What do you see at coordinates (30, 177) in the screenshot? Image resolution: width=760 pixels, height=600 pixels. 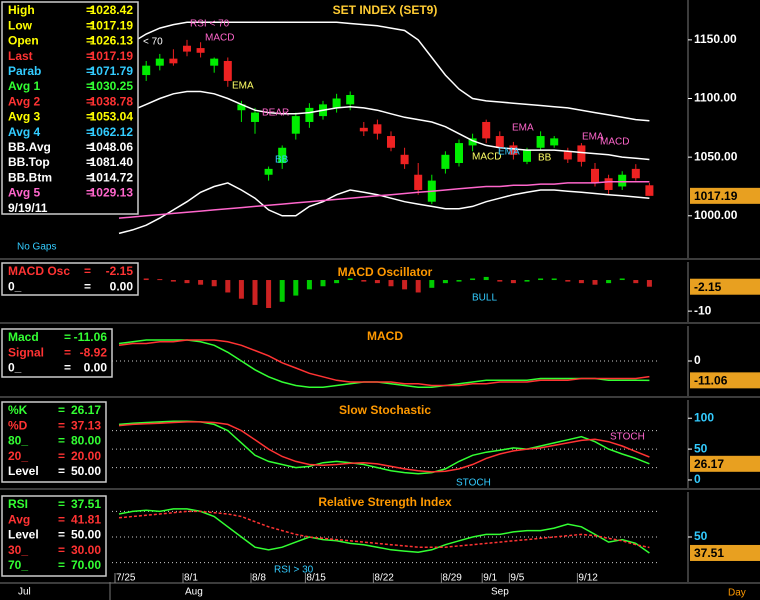 I see `legend-label: BB.Btm` at bounding box center [30, 177].